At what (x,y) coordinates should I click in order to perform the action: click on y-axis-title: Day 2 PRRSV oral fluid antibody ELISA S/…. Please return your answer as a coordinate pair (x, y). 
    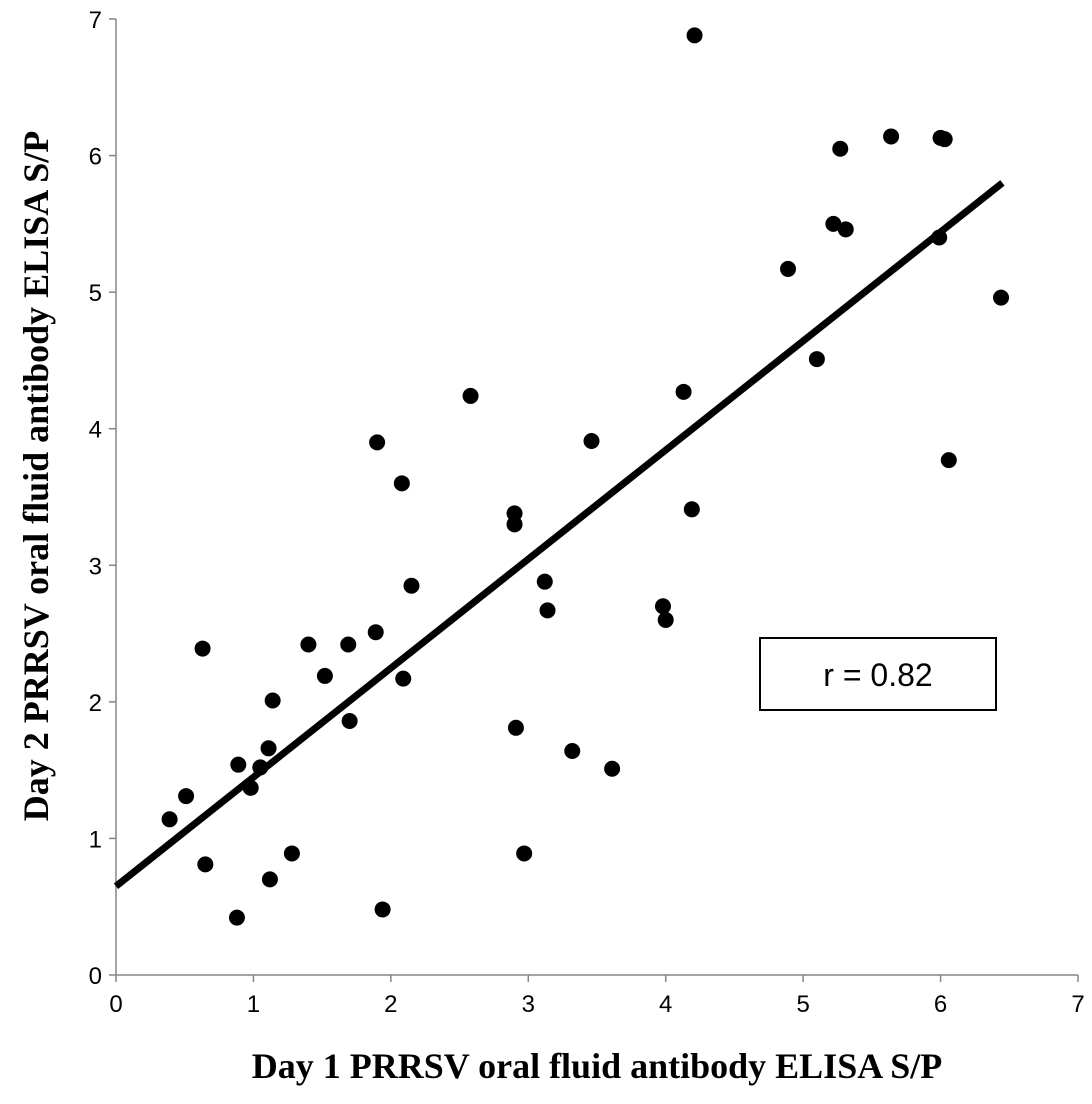
    Looking at the image, I should click on (36, 476).